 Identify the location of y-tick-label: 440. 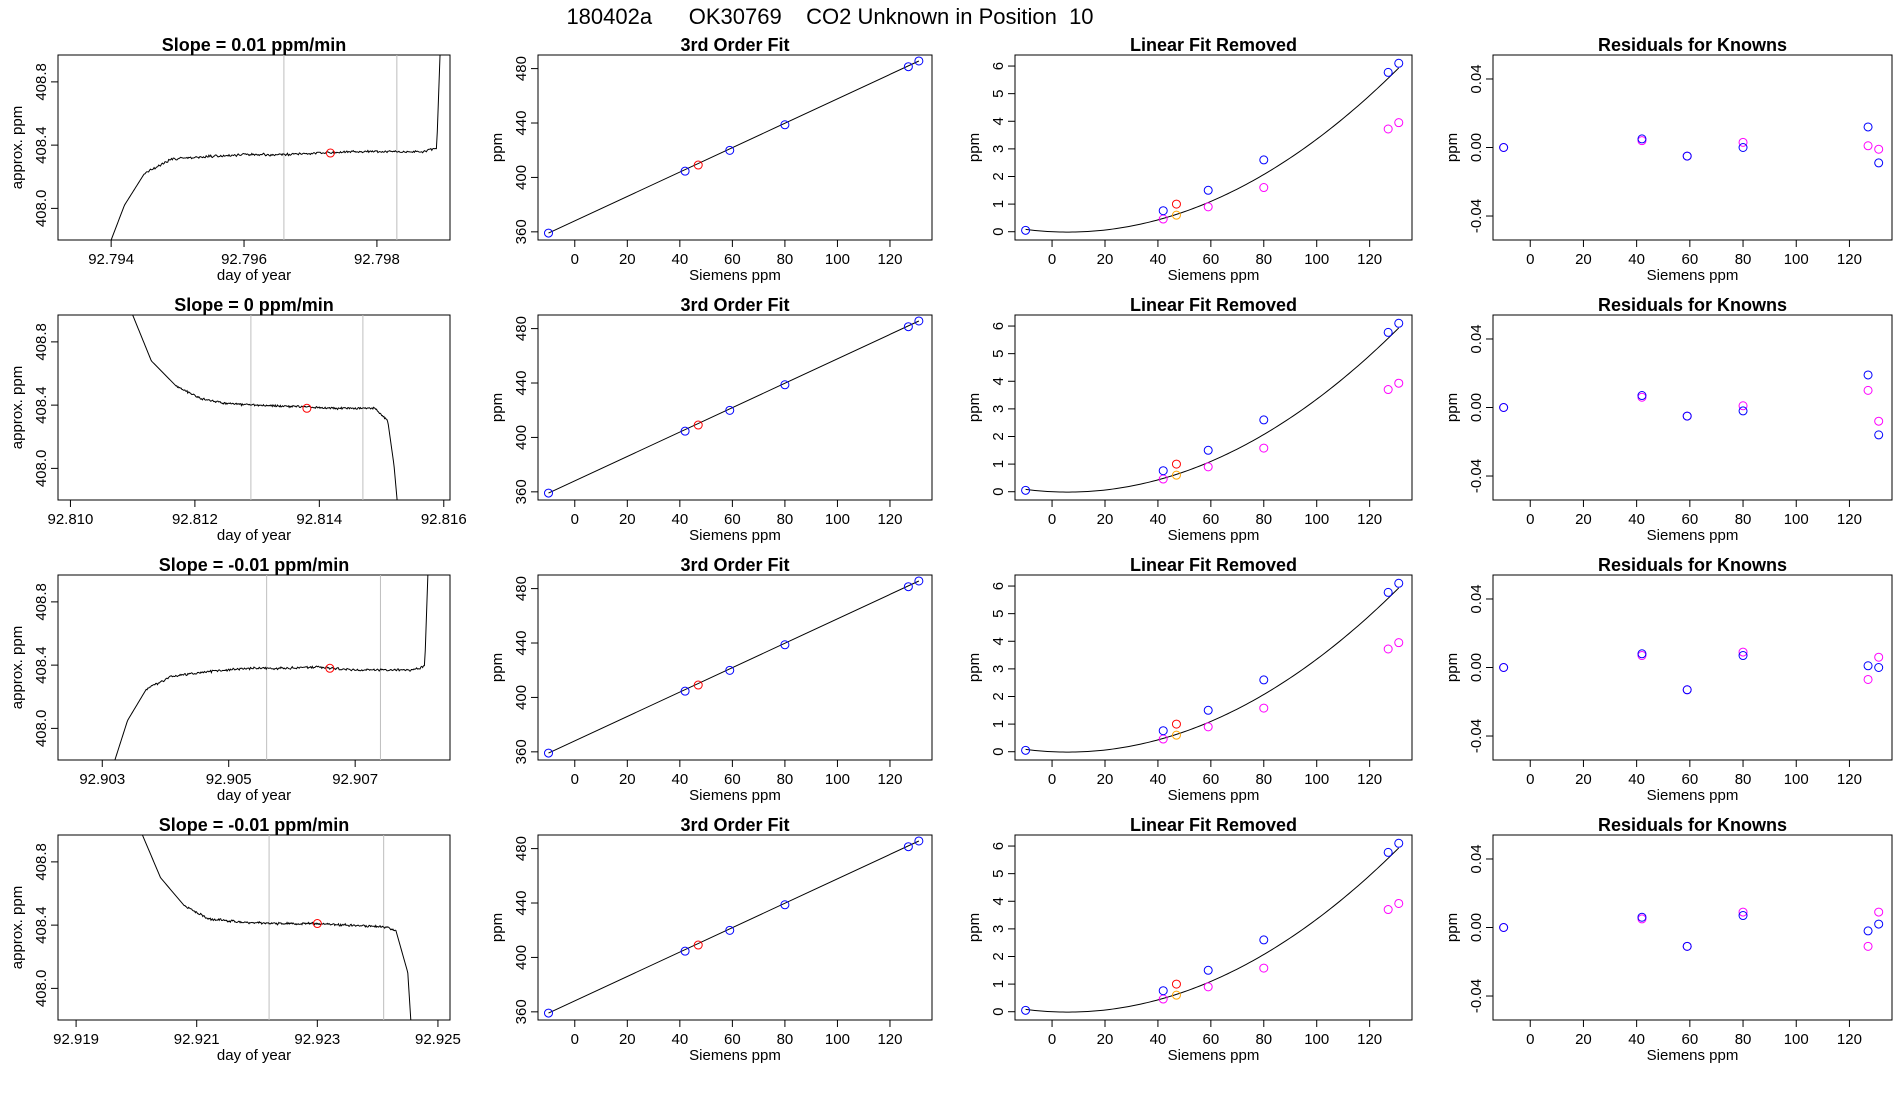
(521, 122).